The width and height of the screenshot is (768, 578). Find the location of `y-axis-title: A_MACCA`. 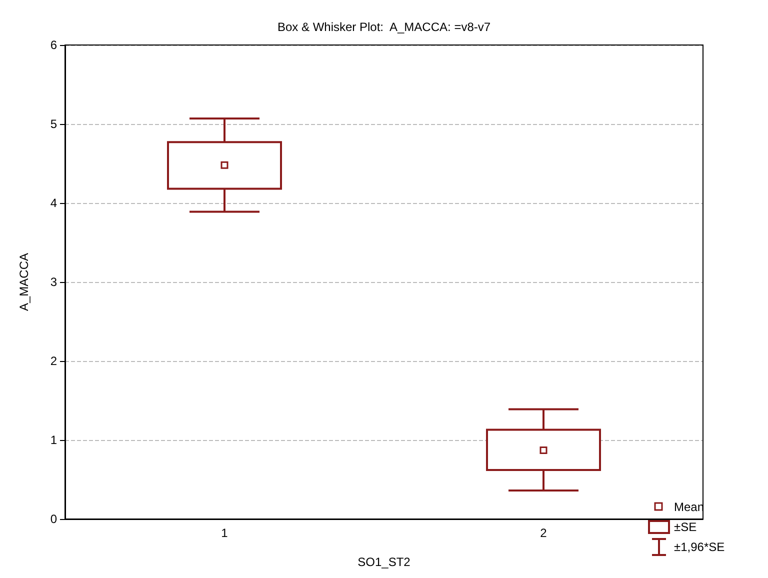

y-axis-title: A_MACCA is located at coordinates (24, 282).